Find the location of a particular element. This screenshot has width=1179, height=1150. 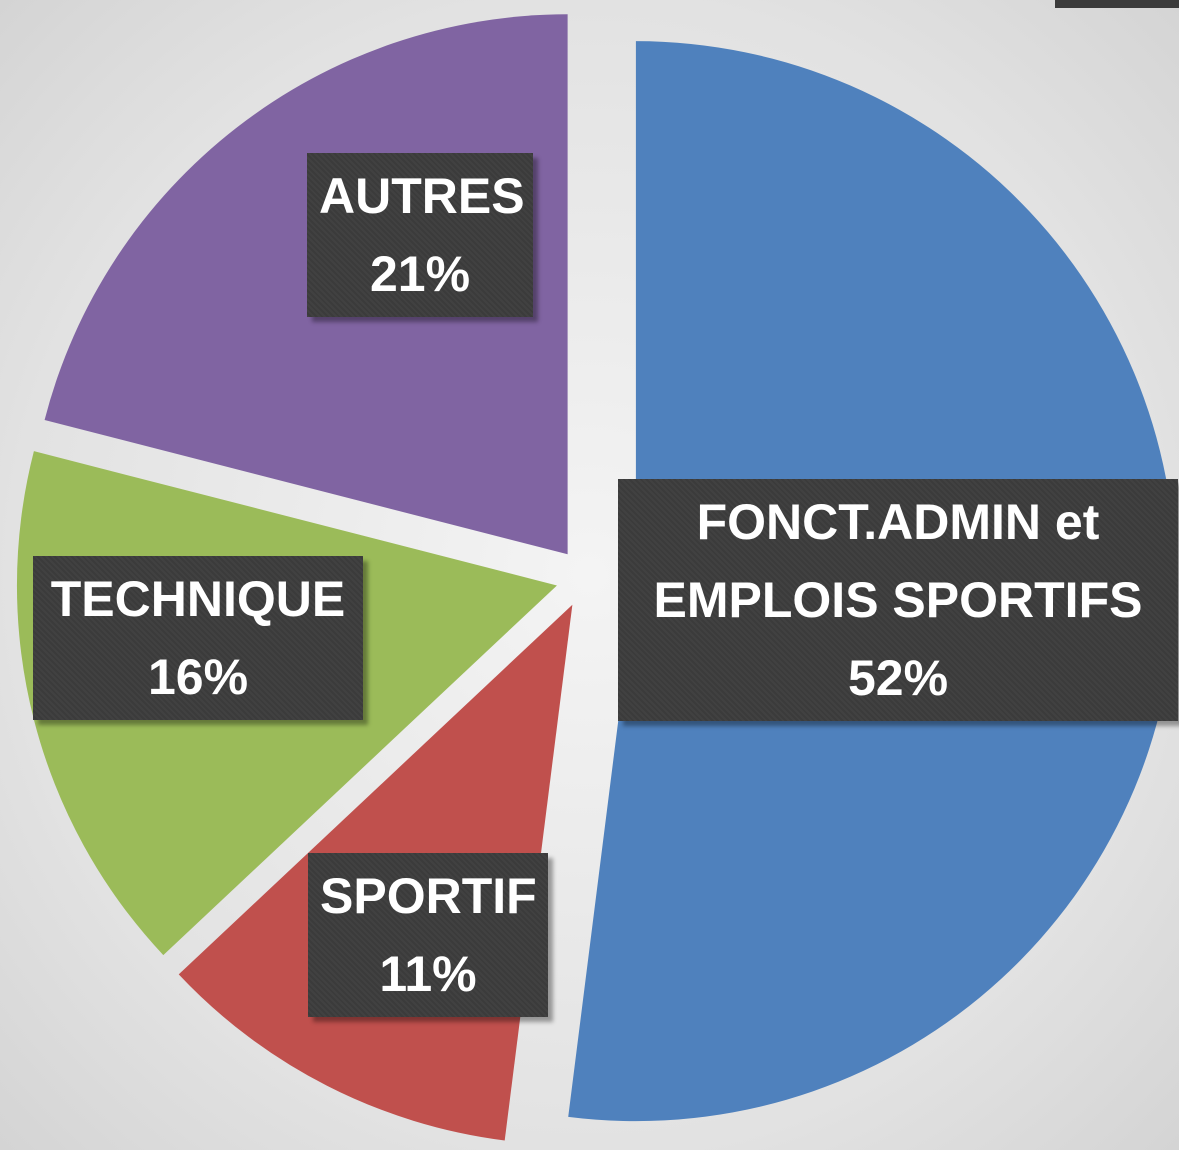

slice-name: AUTRES is located at coordinates (422, 196).